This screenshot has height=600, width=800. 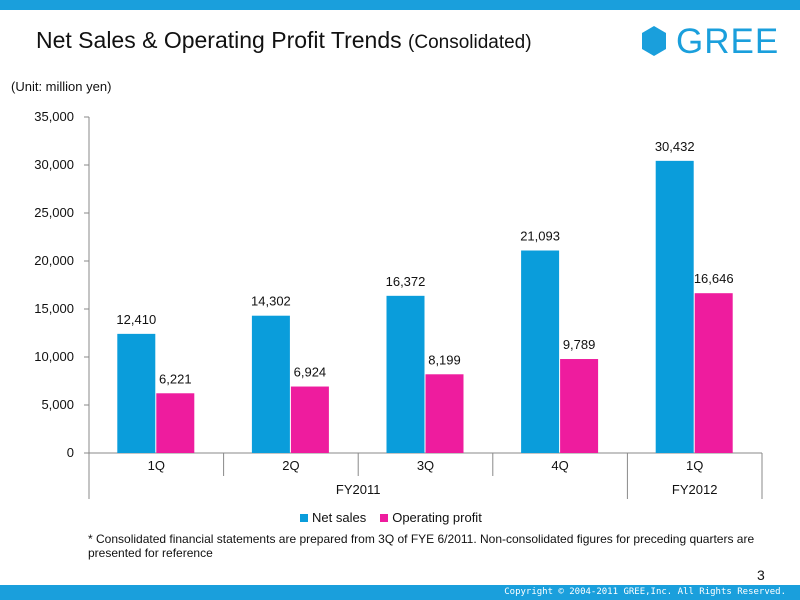 What do you see at coordinates (437, 517) in the screenshot?
I see `legend-label-operating-profit: Operating profit` at bounding box center [437, 517].